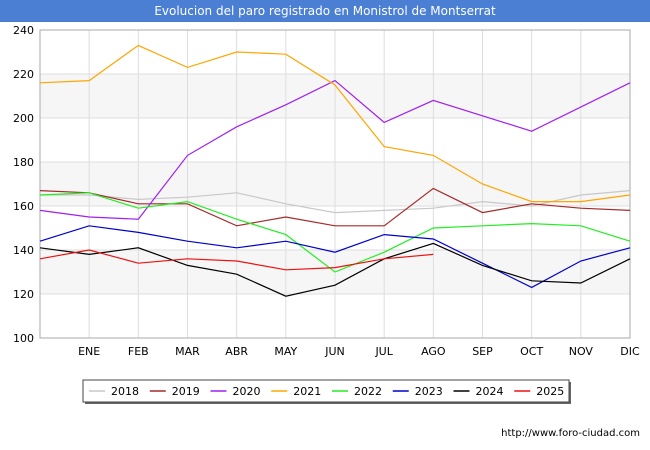  What do you see at coordinates (23, 294) in the screenshot?
I see `y-tick-label: 120` at bounding box center [23, 294].